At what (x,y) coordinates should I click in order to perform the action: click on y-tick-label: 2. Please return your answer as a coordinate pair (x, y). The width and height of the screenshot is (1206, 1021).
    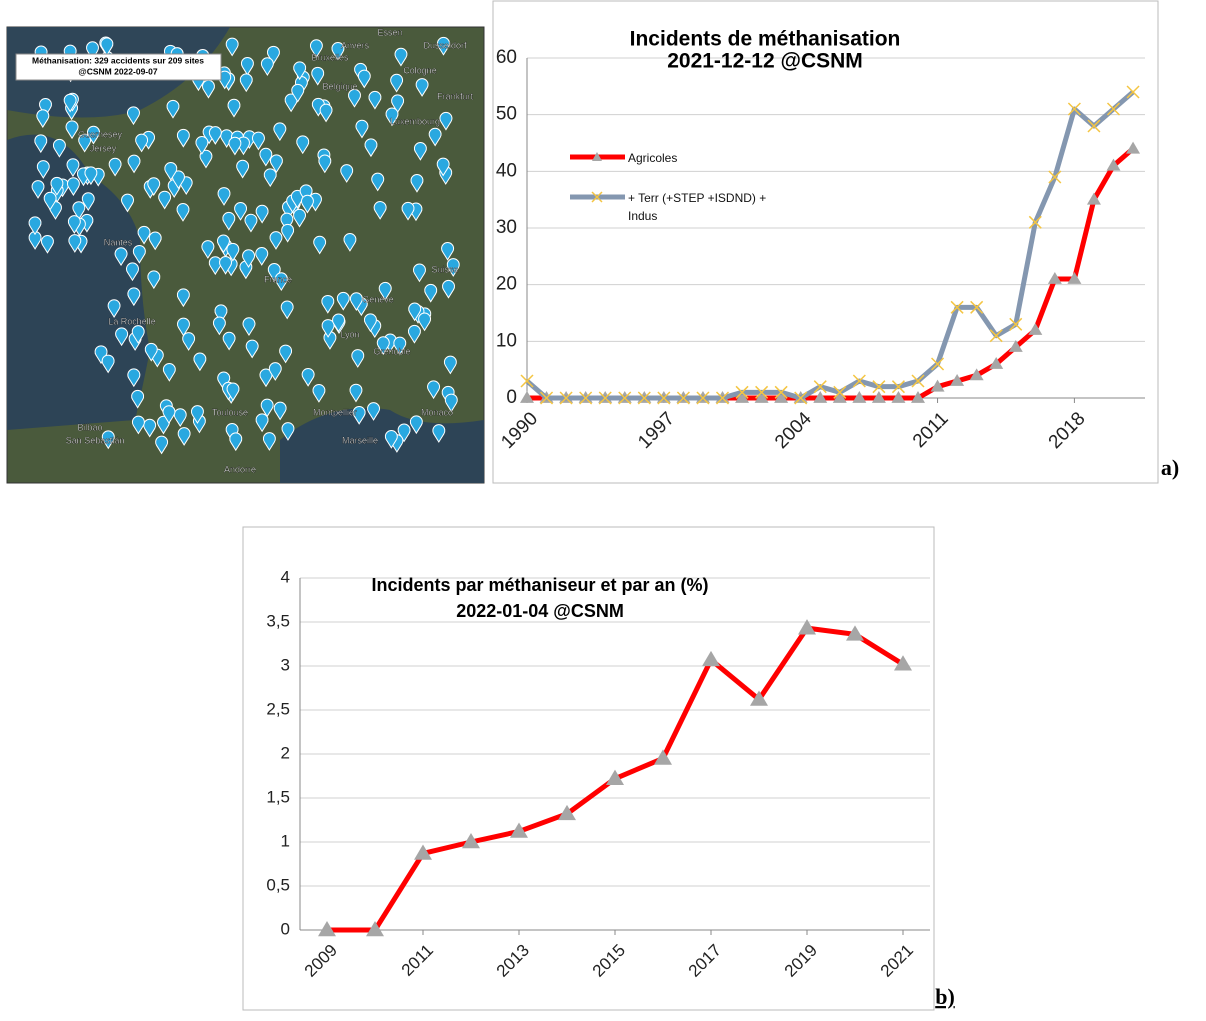
    Looking at the image, I should click on (285, 752).